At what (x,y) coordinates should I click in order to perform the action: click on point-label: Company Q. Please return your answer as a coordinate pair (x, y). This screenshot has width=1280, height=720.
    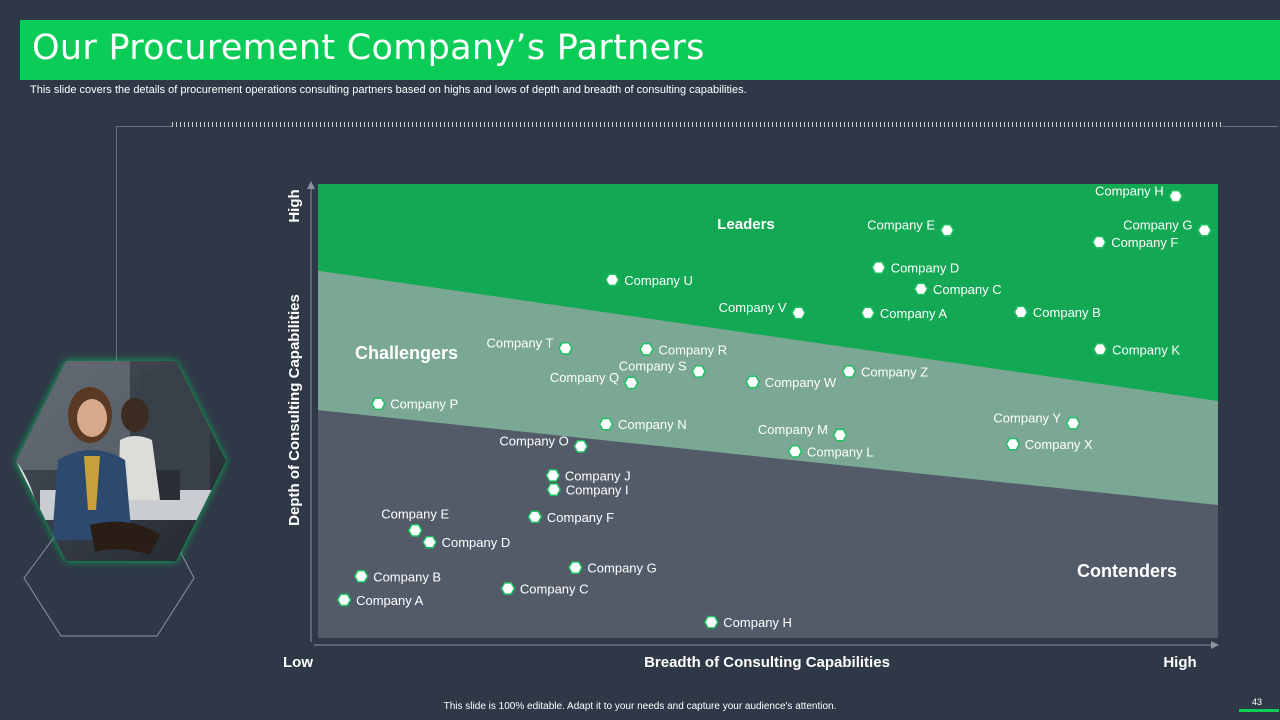
    Looking at the image, I should click on (584, 377).